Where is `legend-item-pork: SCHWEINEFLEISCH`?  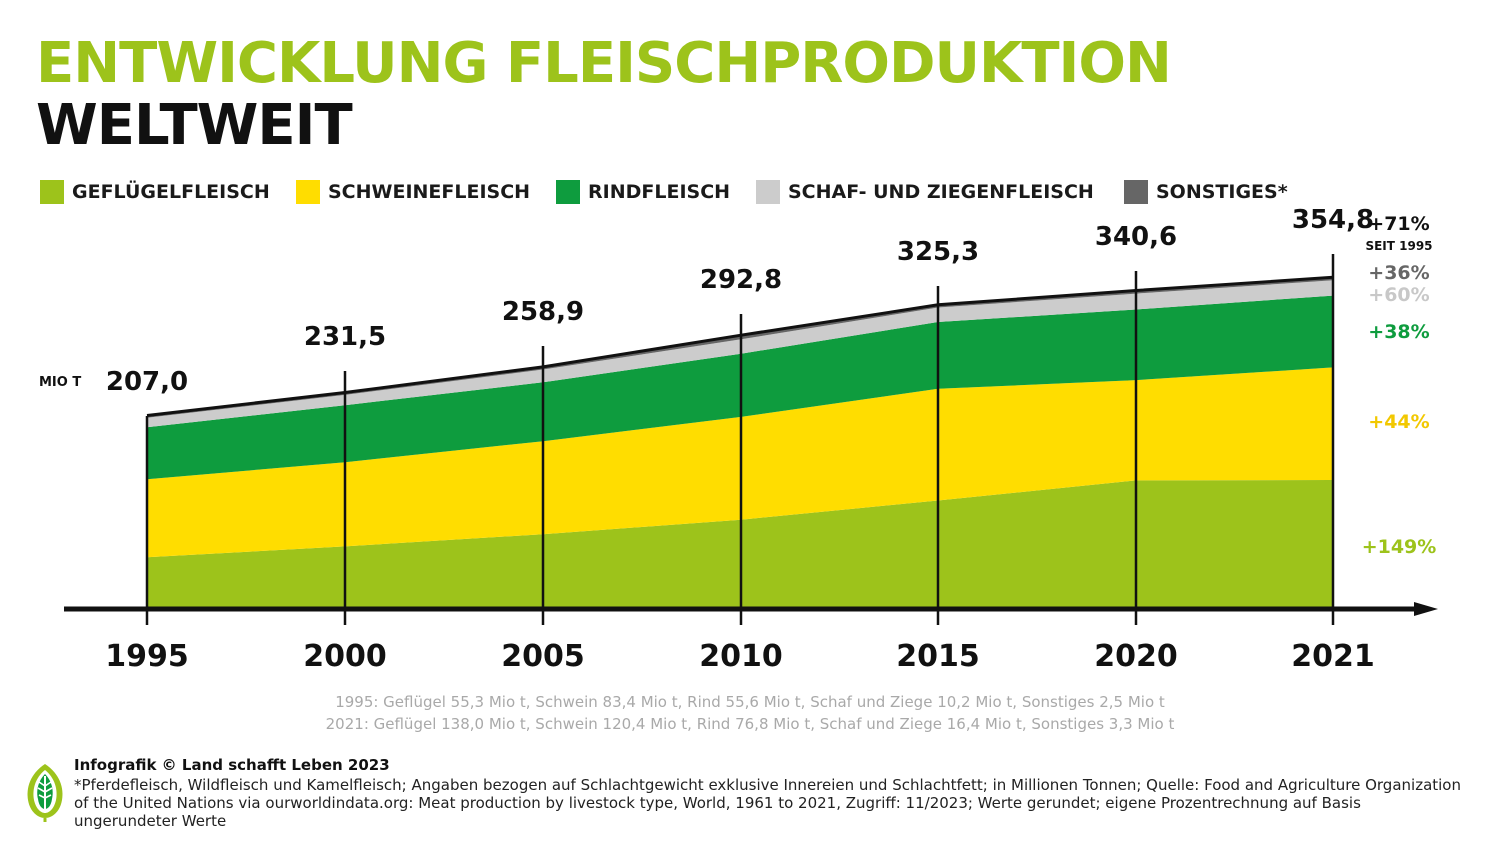
legend-item-pork: SCHWEINEFLEISCH is located at coordinates (413, 192).